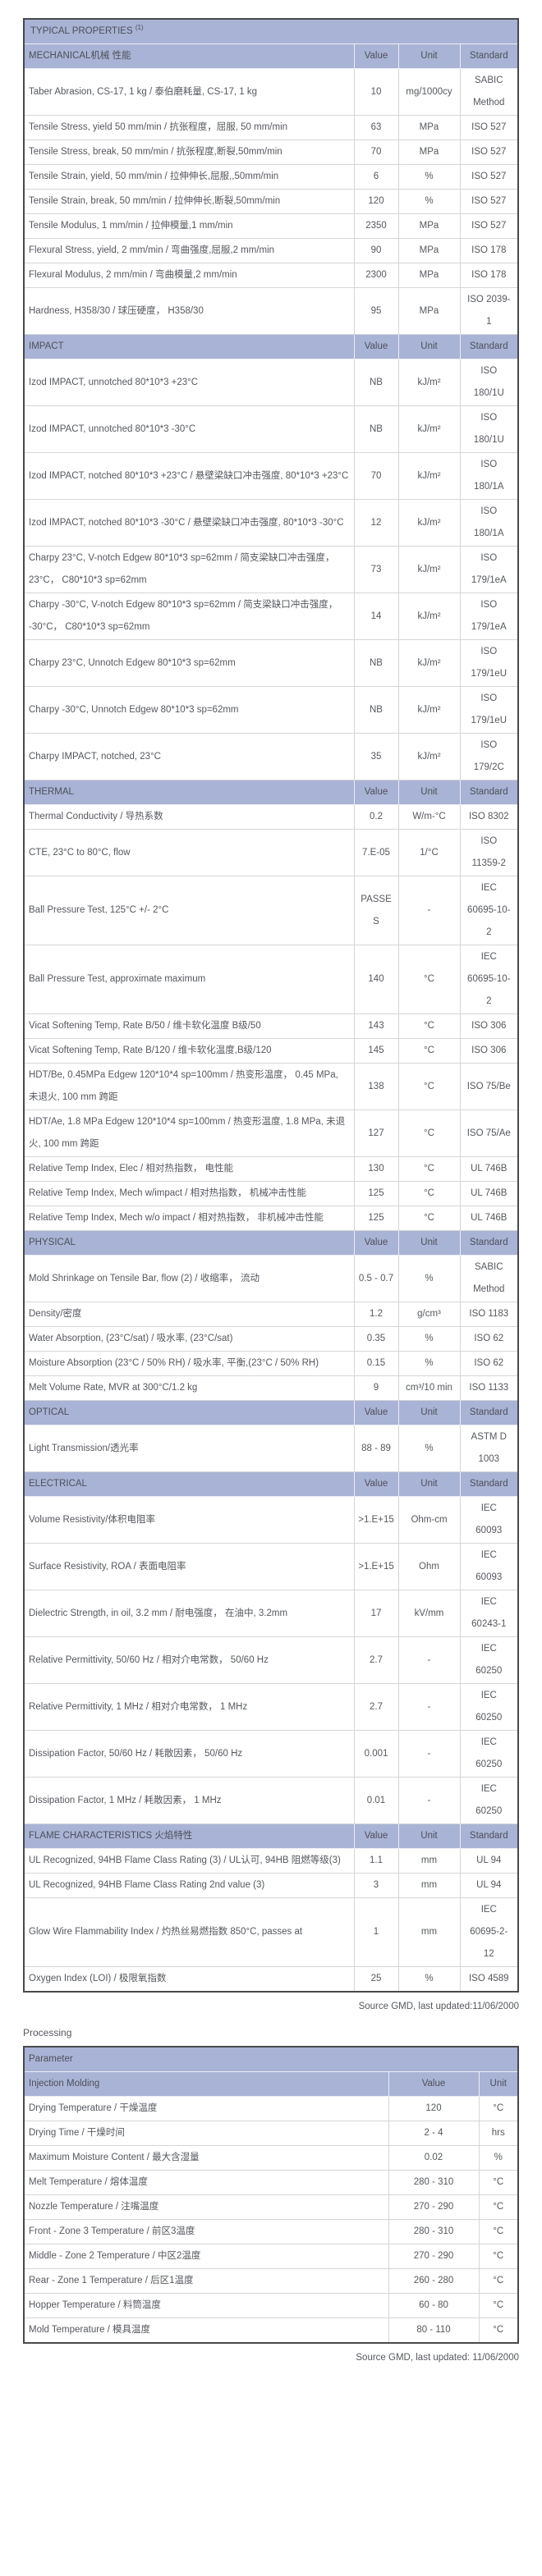  I want to click on section-header-label: PHYSICAL, so click(189, 1243).